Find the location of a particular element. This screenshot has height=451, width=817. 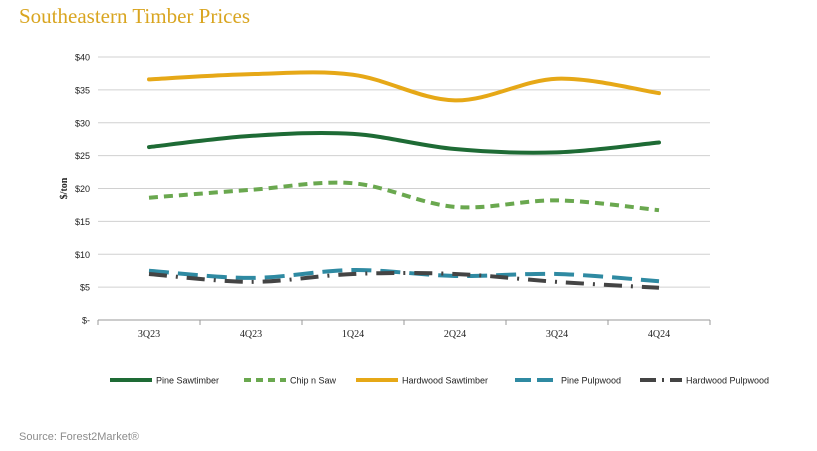

legend-label-hardwood-pulpwood: Hardwood Pulpwood is located at coordinates (727, 381).